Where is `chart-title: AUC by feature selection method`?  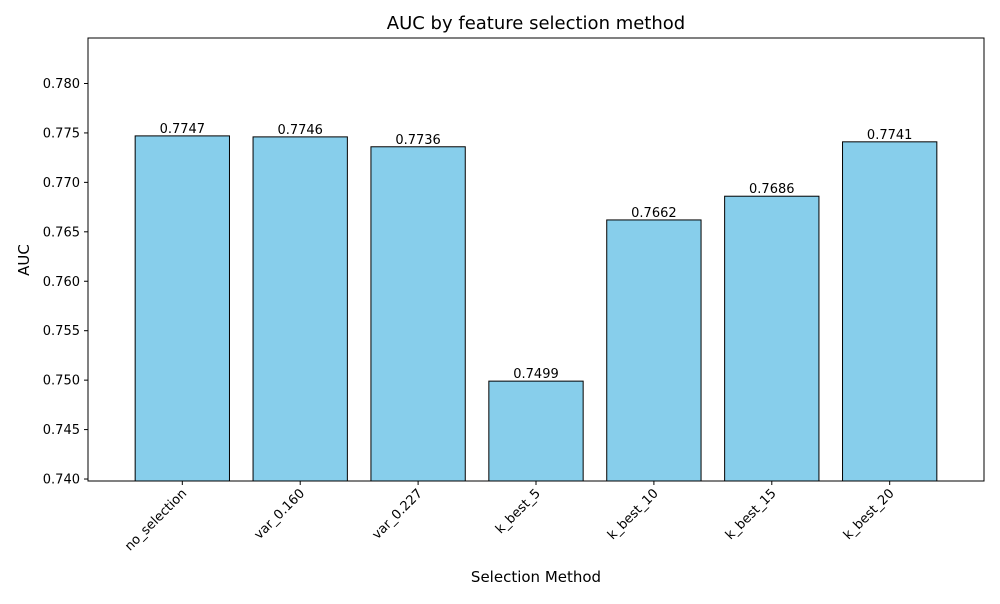
chart-title: AUC by feature selection method is located at coordinates (536, 23).